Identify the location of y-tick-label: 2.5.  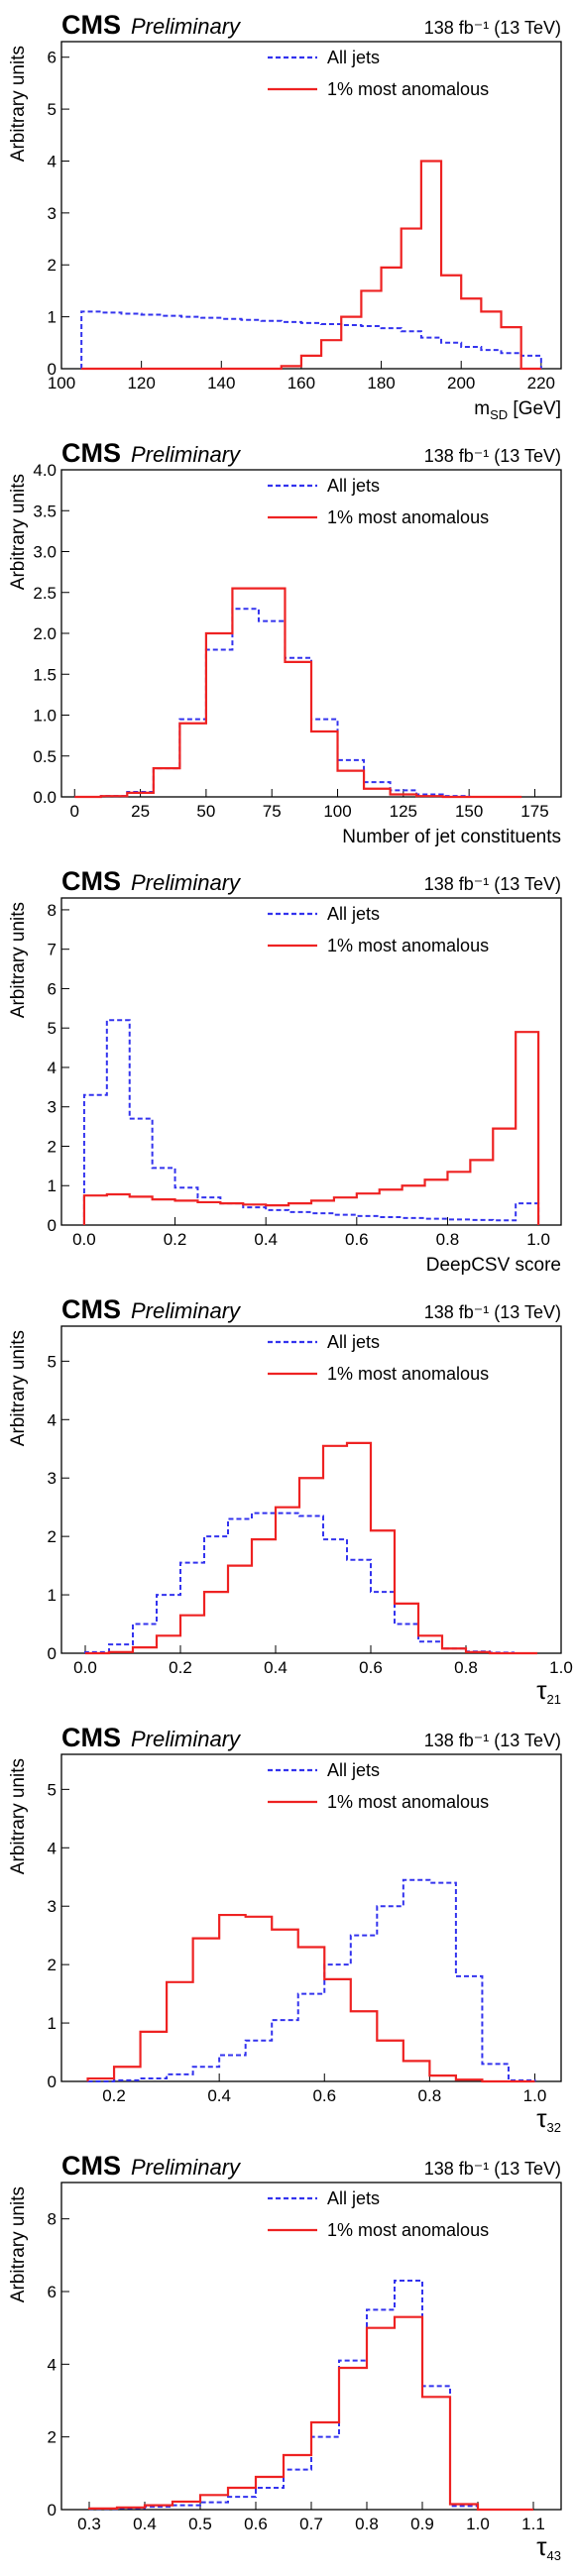
(45, 593).